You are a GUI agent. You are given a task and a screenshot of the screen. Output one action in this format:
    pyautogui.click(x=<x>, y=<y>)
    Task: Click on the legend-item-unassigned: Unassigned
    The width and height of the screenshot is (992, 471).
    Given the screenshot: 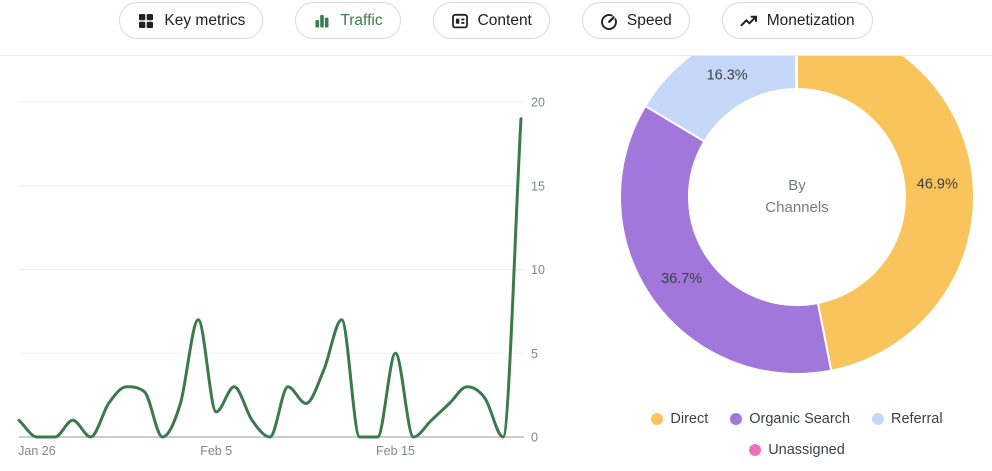 What is the action you would take?
    pyautogui.click(x=797, y=450)
    